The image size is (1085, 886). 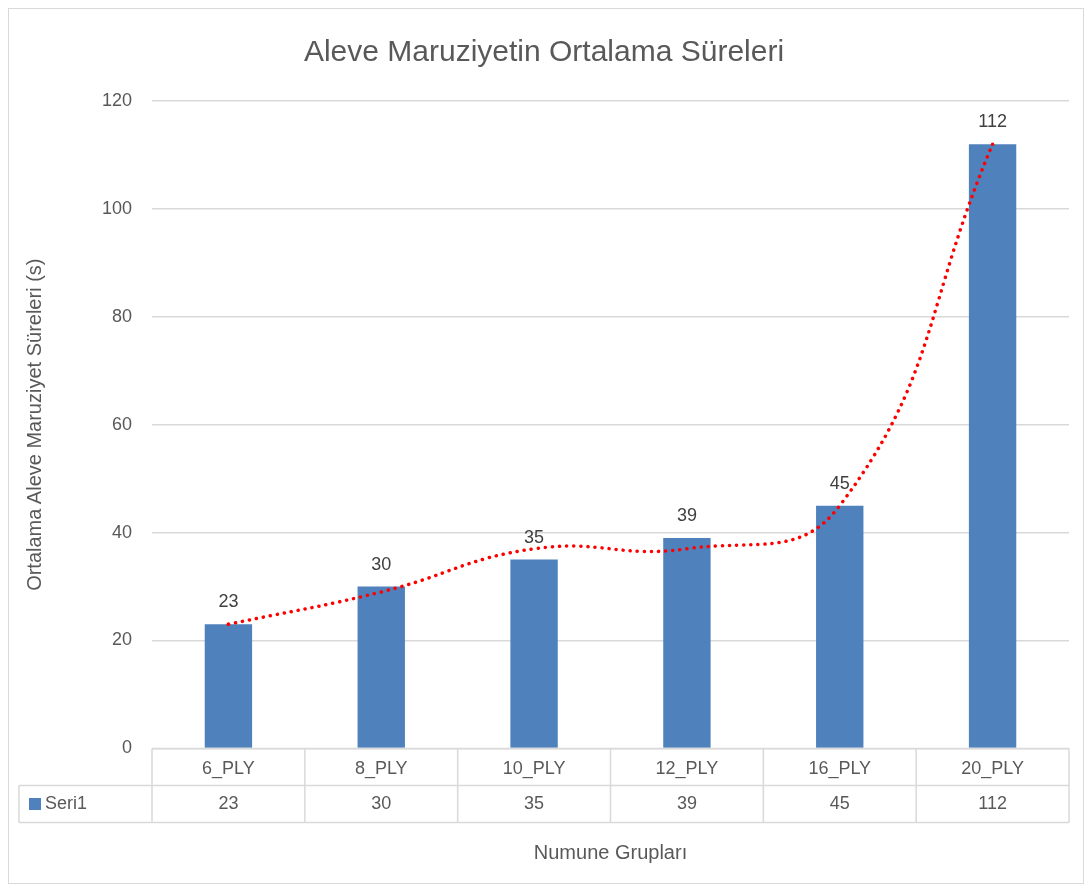 What do you see at coordinates (116, 99) in the screenshot?
I see `y-tick-label: 120` at bounding box center [116, 99].